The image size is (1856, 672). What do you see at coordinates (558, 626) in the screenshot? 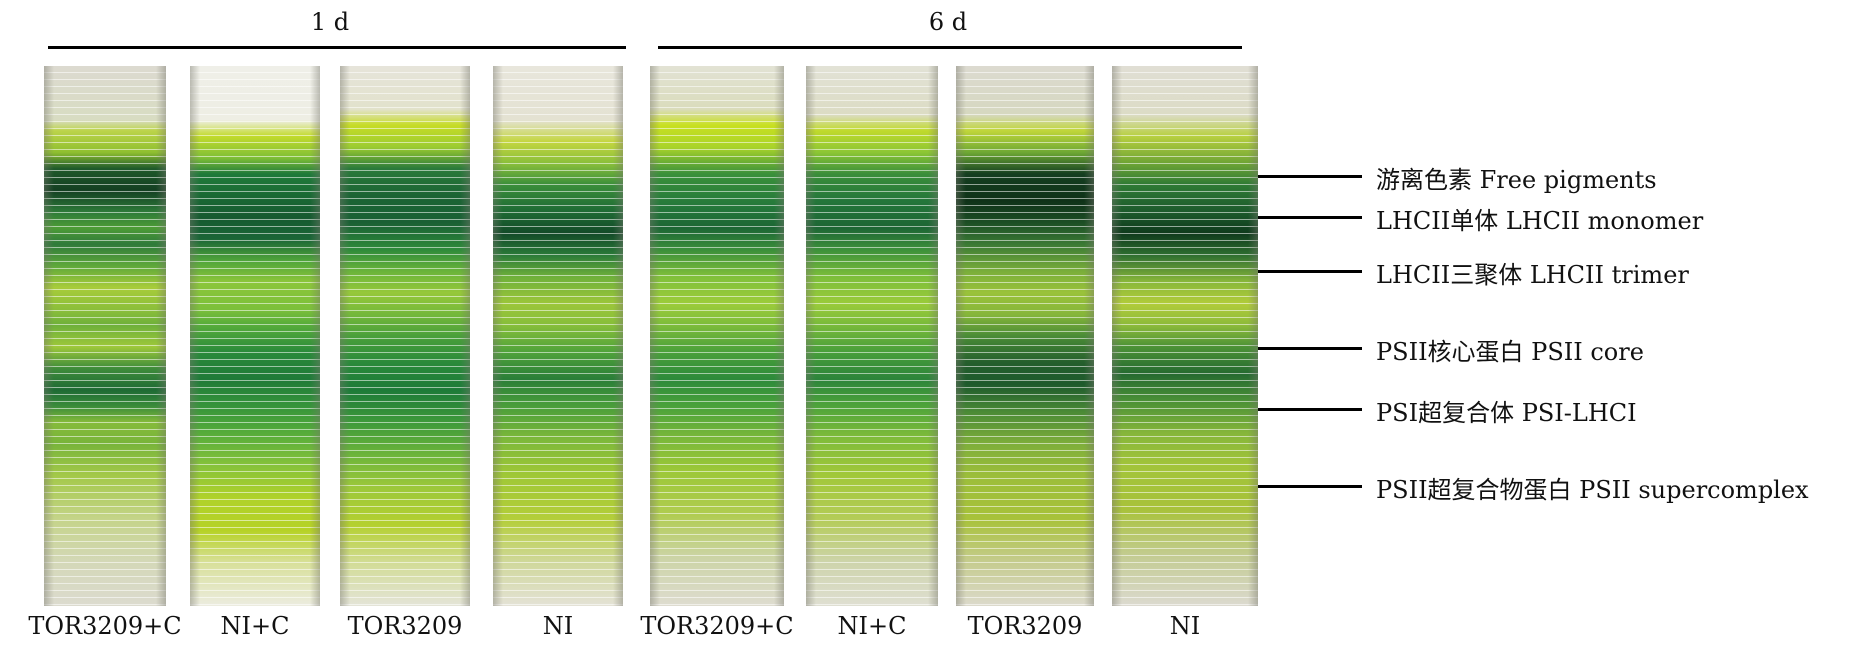
I see `lane-label-4: NI` at bounding box center [558, 626].